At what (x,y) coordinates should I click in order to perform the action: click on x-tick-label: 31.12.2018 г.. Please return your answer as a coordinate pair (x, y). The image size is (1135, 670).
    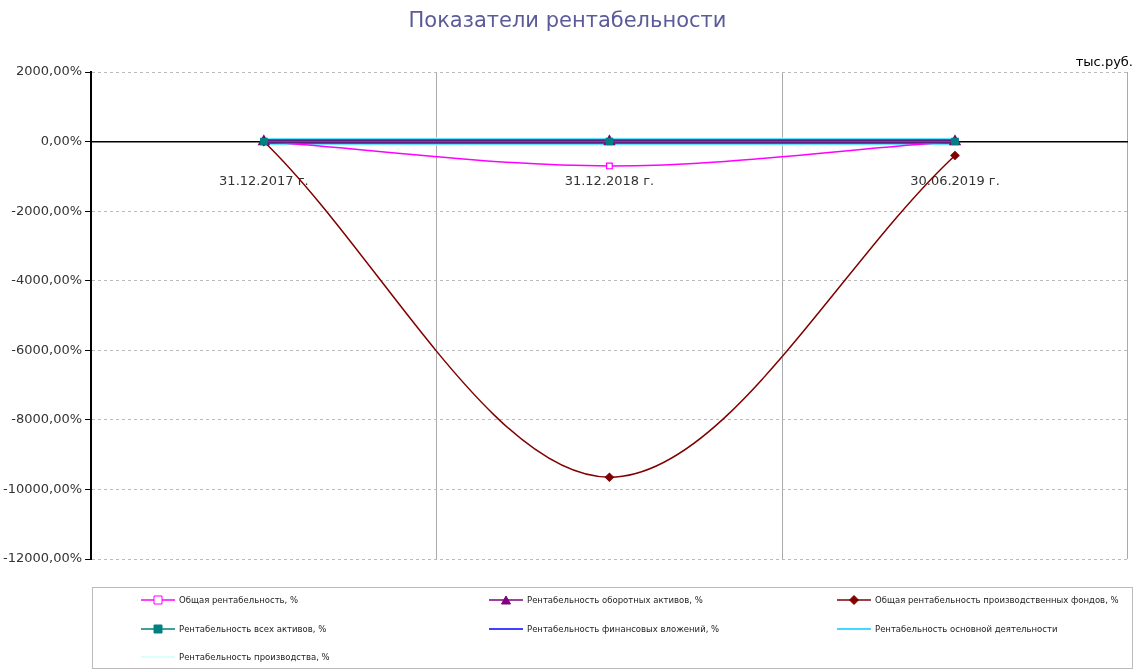
    Looking at the image, I should click on (609, 180).